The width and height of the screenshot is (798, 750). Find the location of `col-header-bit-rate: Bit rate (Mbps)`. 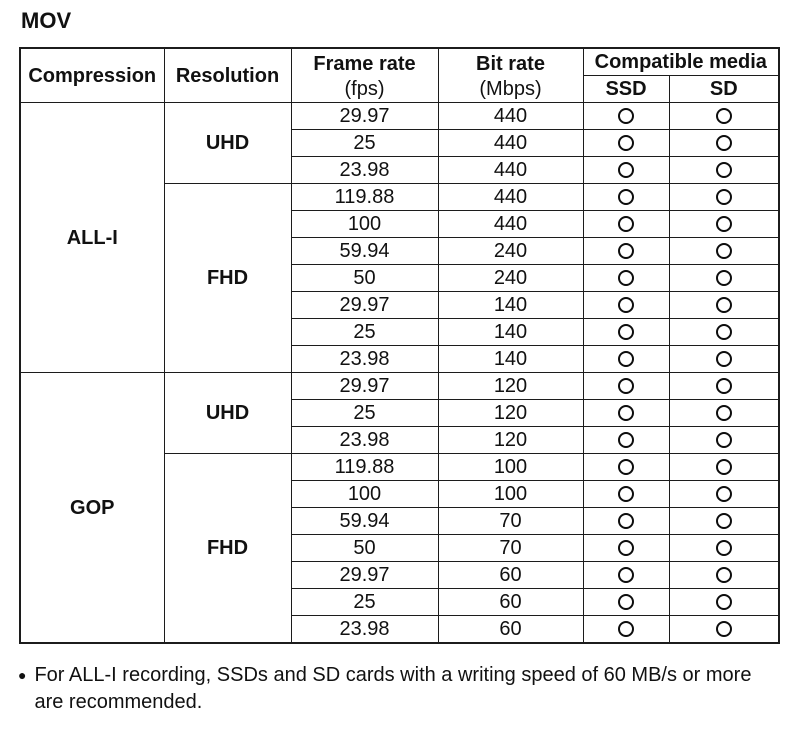

col-header-bit-rate: Bit rate (Mbps) is located at coordinates (510, 75).